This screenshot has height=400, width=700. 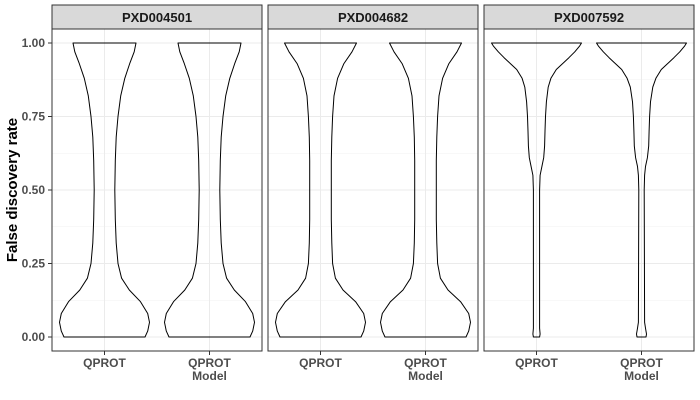 What do you see at coordinates (34, 190) in the screenshot?
I see `y-tick-label: 0.50` at bounding box center [34, 190].